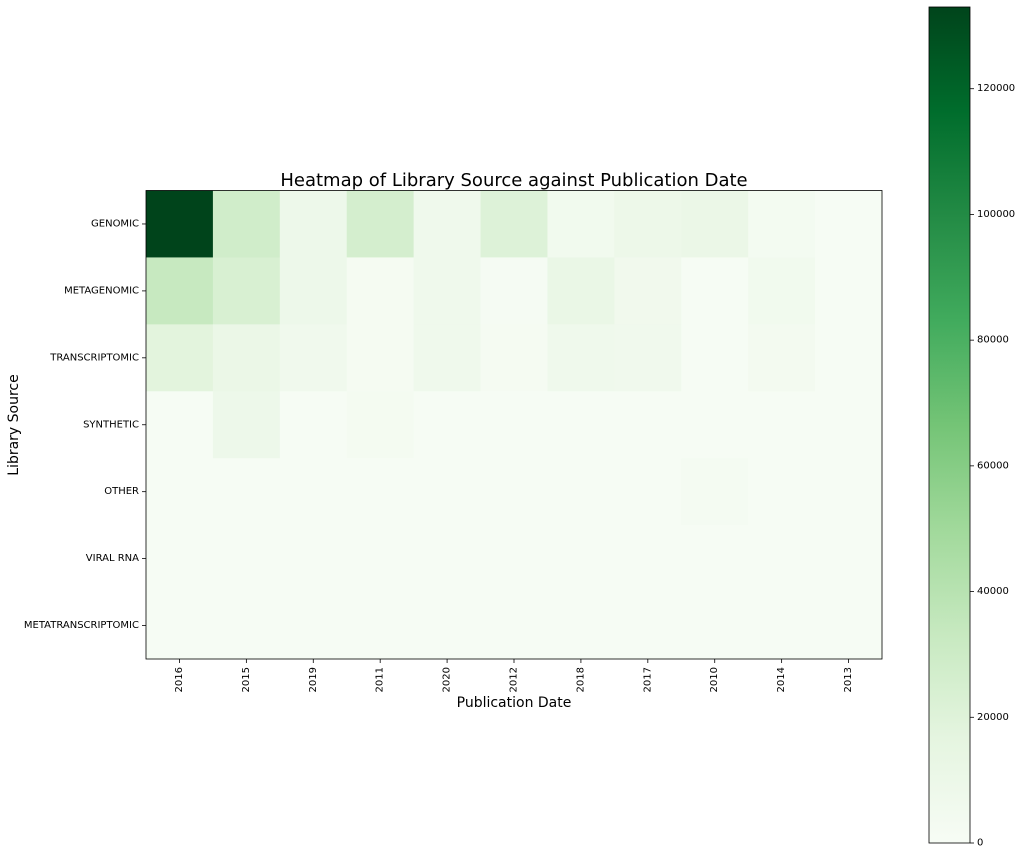 This screenshot has width=1021, height=856. Describe the element at coordinates (848, 679) in the screenshot. I see `x-tick-label: 2013` at that location.